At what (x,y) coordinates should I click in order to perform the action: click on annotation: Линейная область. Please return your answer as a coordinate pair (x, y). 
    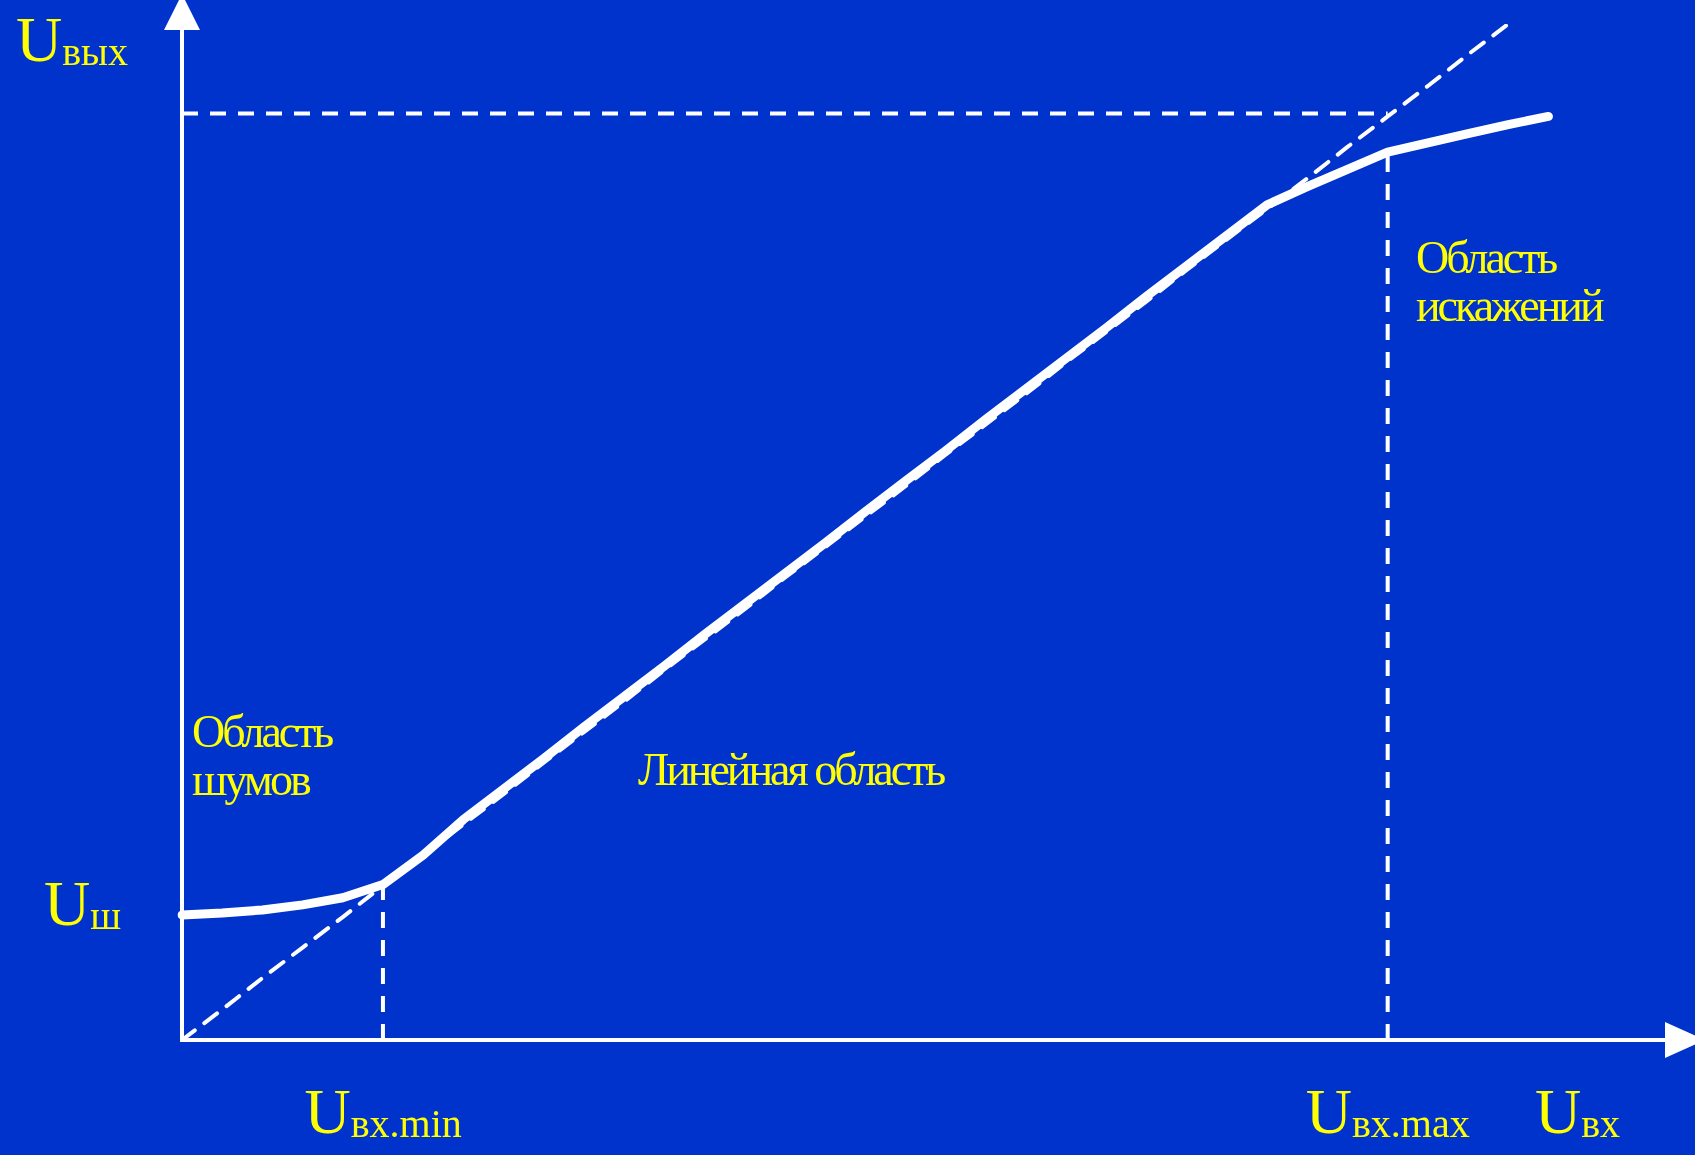
    Looking at the image, I should click on (791, 769).